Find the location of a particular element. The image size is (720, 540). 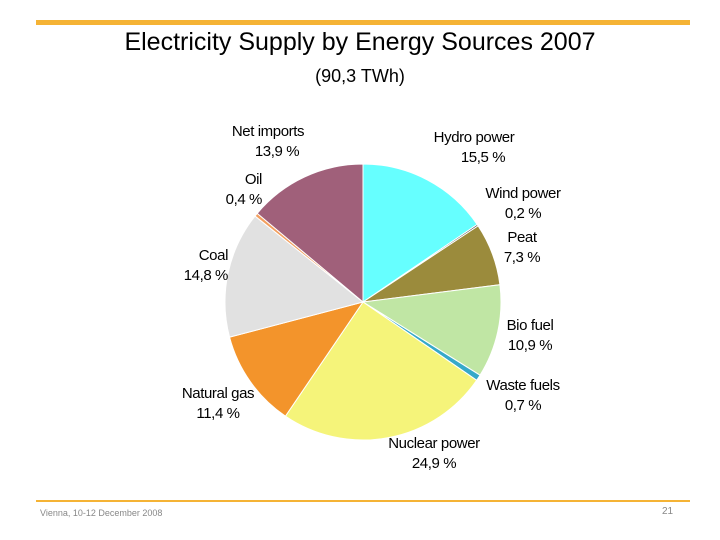

slice-label-nuclear-power: Nuclear power 24,9 % is located at coordinates (434, 453).